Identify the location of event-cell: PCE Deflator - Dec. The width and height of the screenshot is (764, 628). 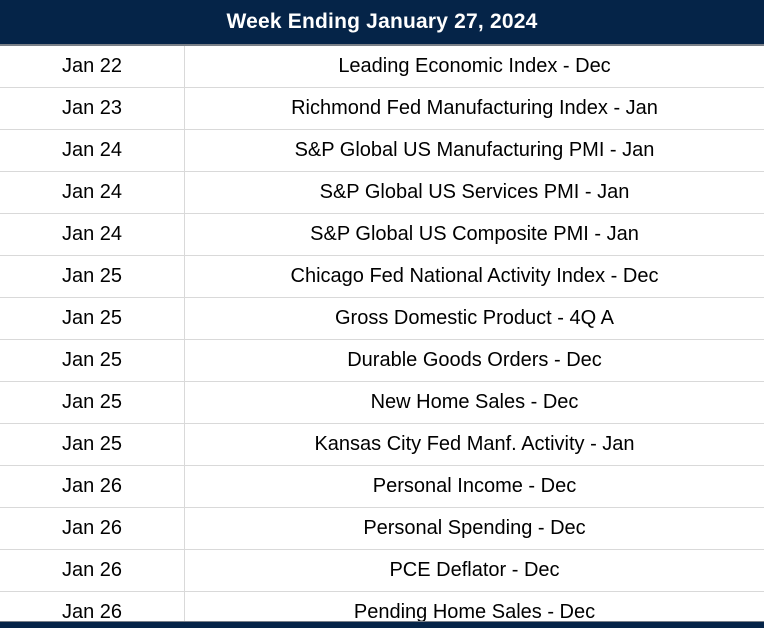
(474, 570).